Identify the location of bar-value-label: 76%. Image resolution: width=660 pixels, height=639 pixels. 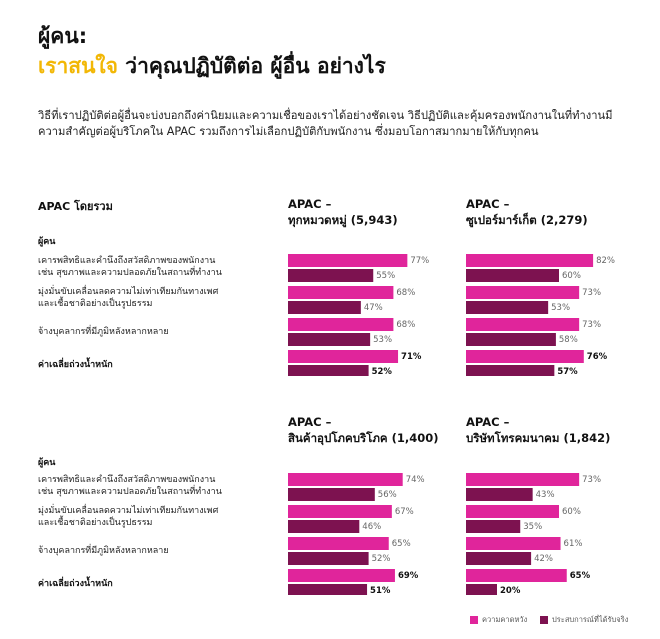
(597, 357).